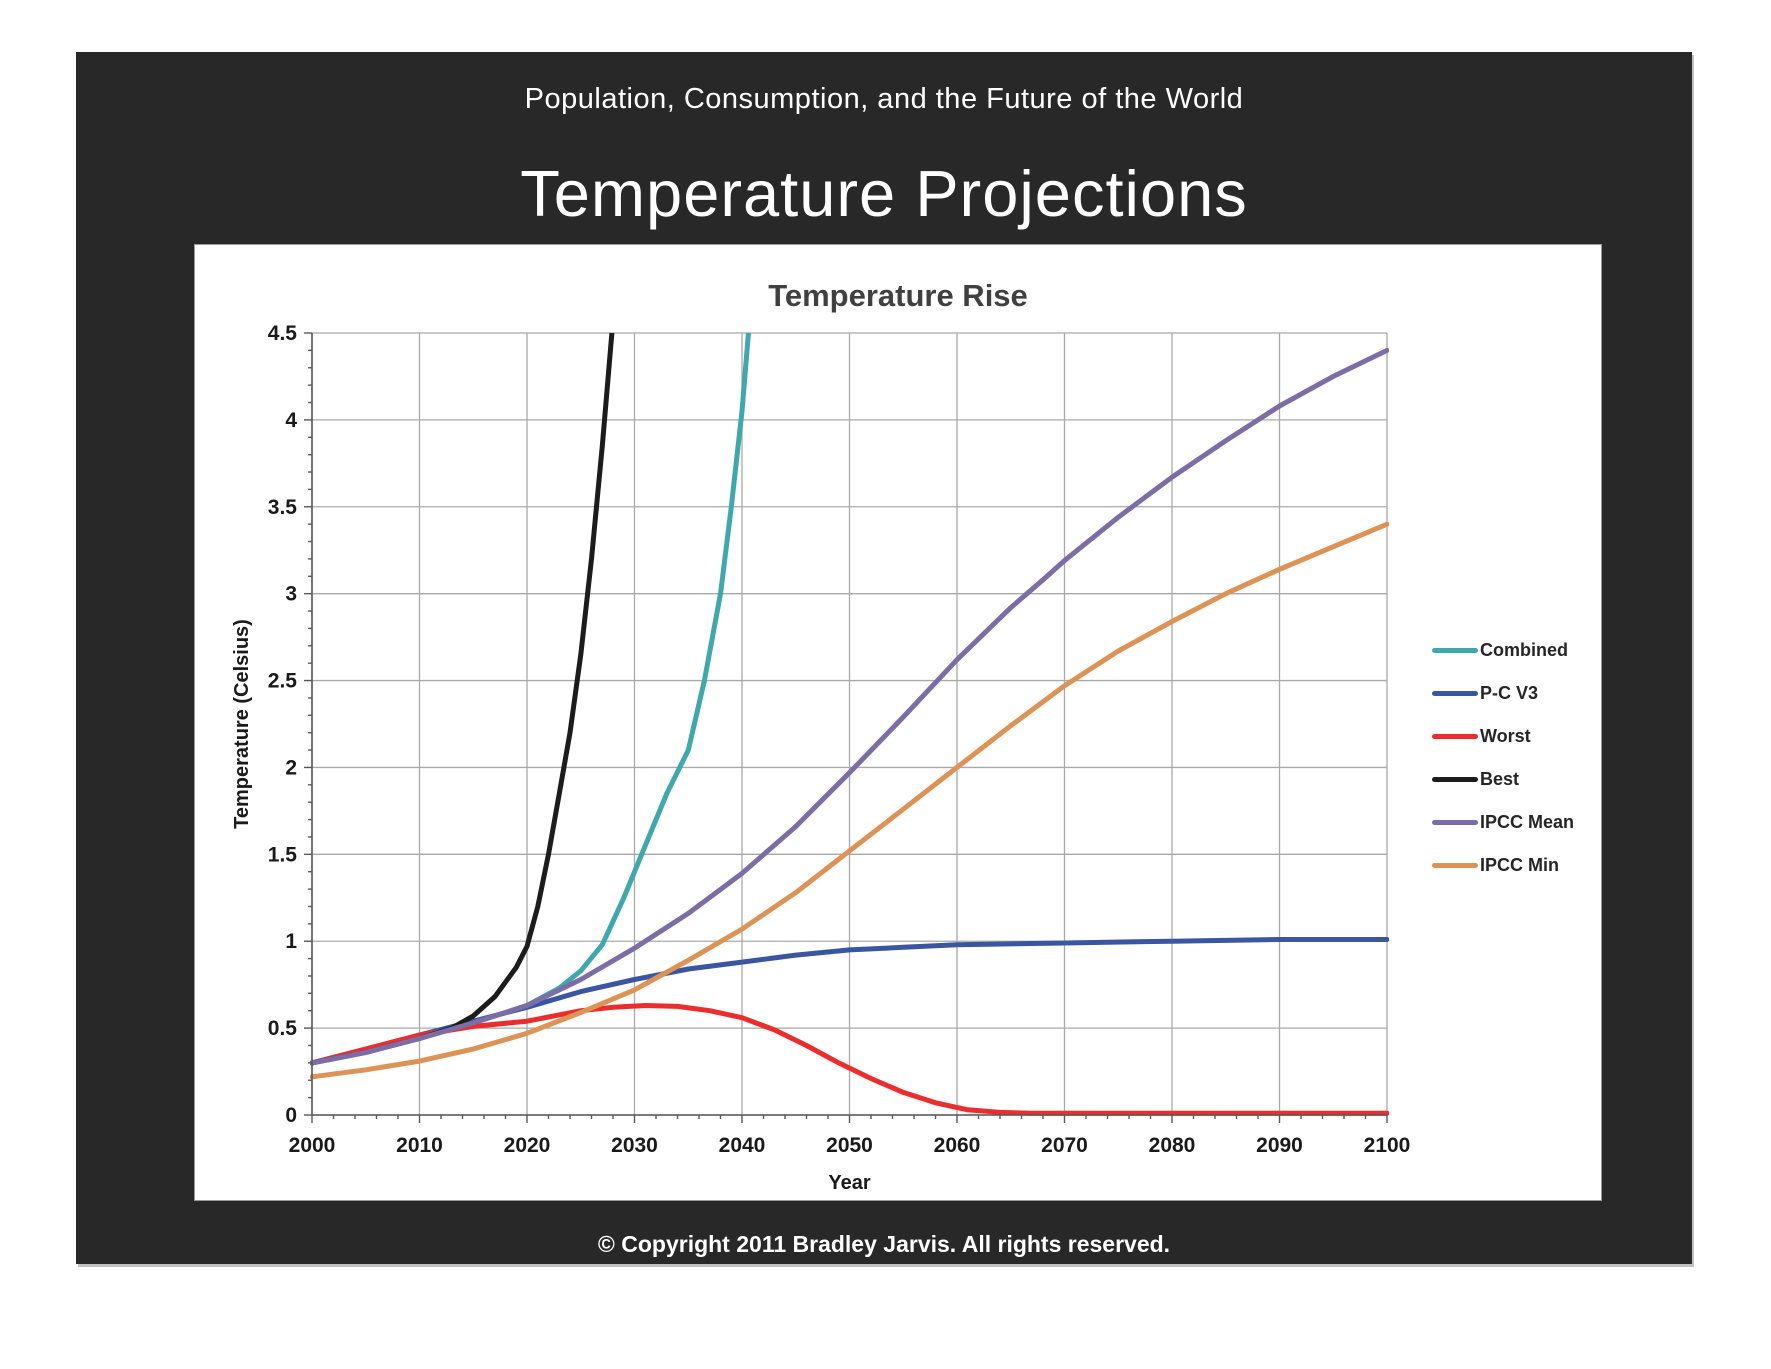  I want to click on y-tick-label: 1, so click(291, 941).